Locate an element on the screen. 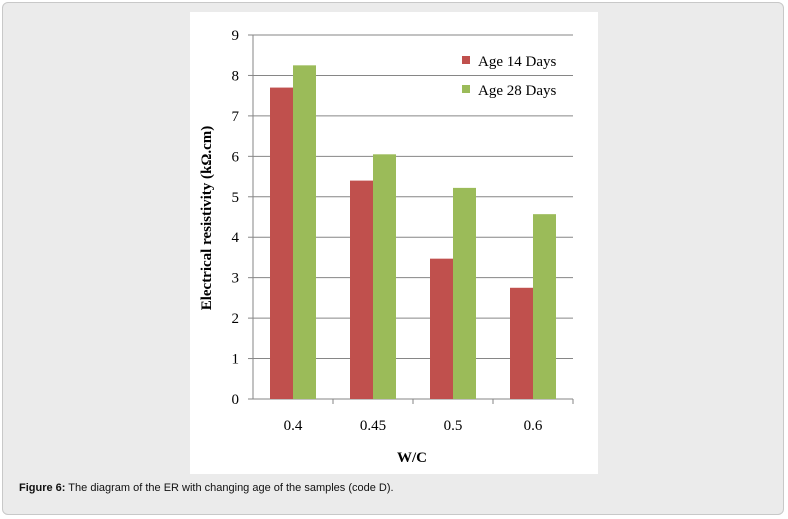 This screenshot has width=788, height=519. bar-age-14-days-0.4 is located at coordinates (281, 243).